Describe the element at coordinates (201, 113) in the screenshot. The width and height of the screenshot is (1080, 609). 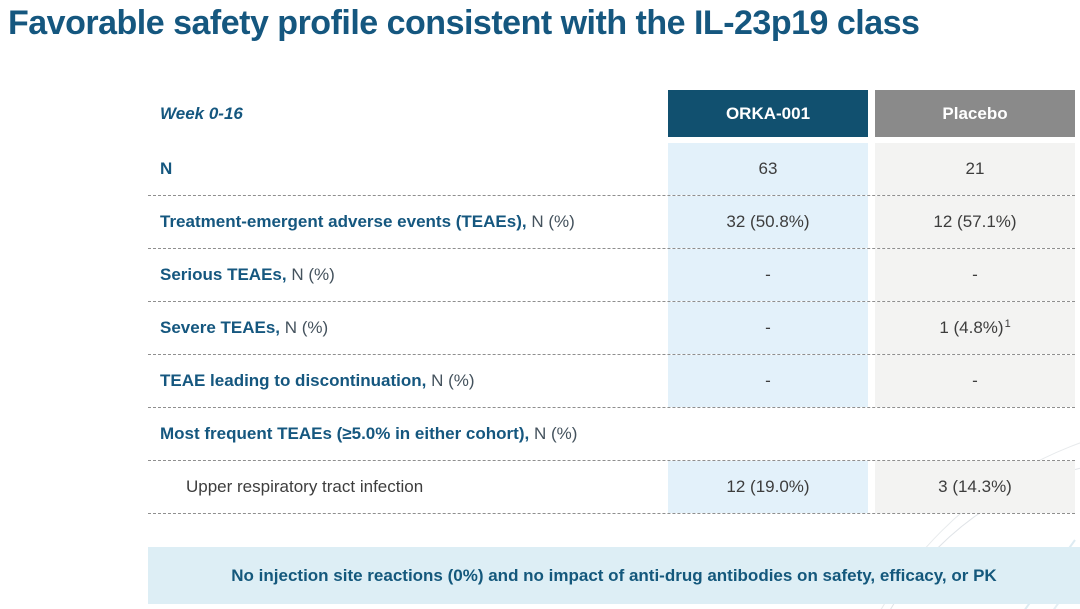
I see `period-label: Week 0-16` at that location.